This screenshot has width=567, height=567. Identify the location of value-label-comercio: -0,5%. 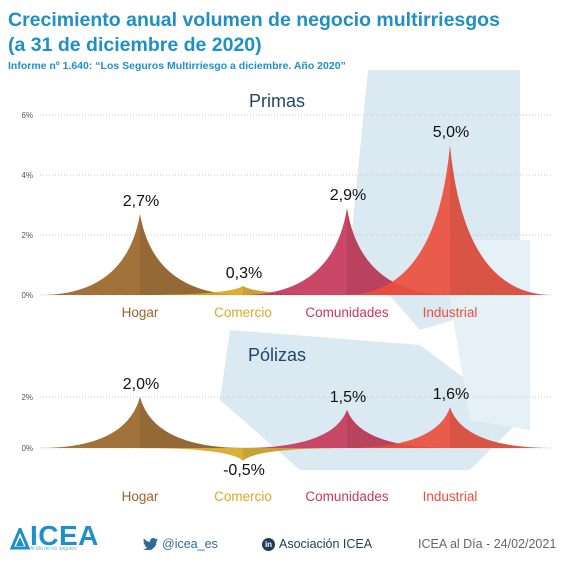
(244, 470).